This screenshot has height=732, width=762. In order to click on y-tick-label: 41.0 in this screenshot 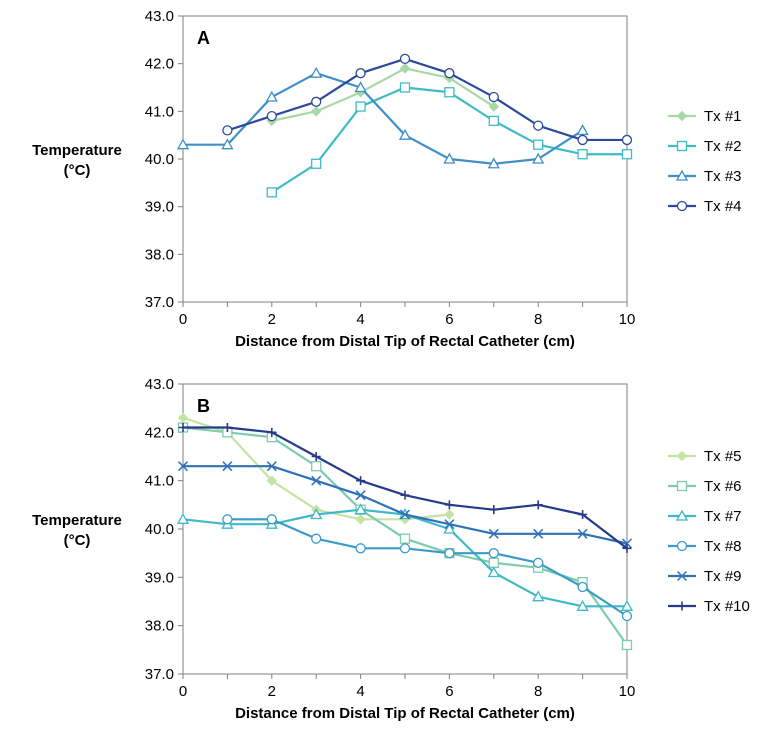, I will do `click(159, 481)`.